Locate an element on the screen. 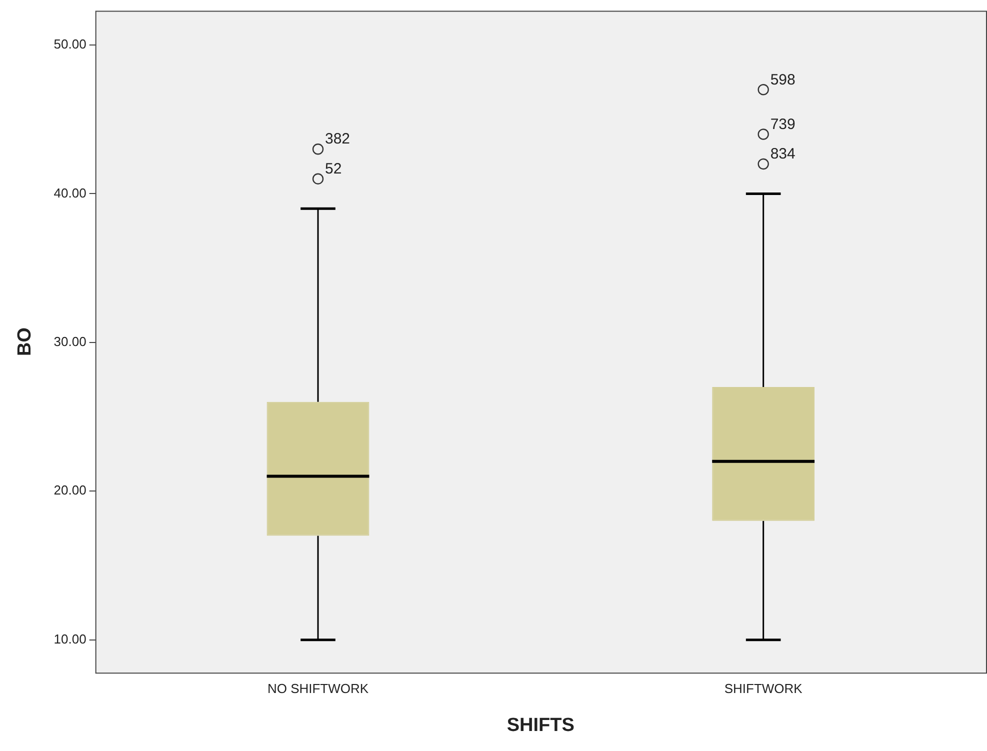  y-axis-title: BO is located at coordinates (25, 341).